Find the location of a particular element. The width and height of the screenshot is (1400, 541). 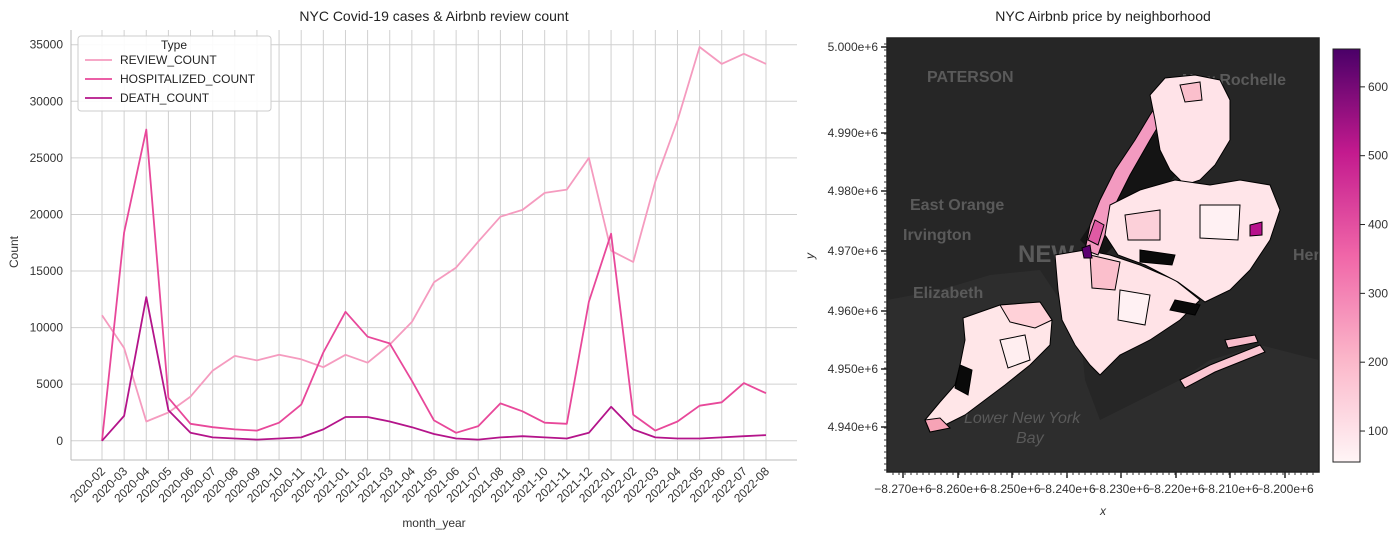

map-x-tick-label: −8.220e+6 is located at coordinates (1176, 489).